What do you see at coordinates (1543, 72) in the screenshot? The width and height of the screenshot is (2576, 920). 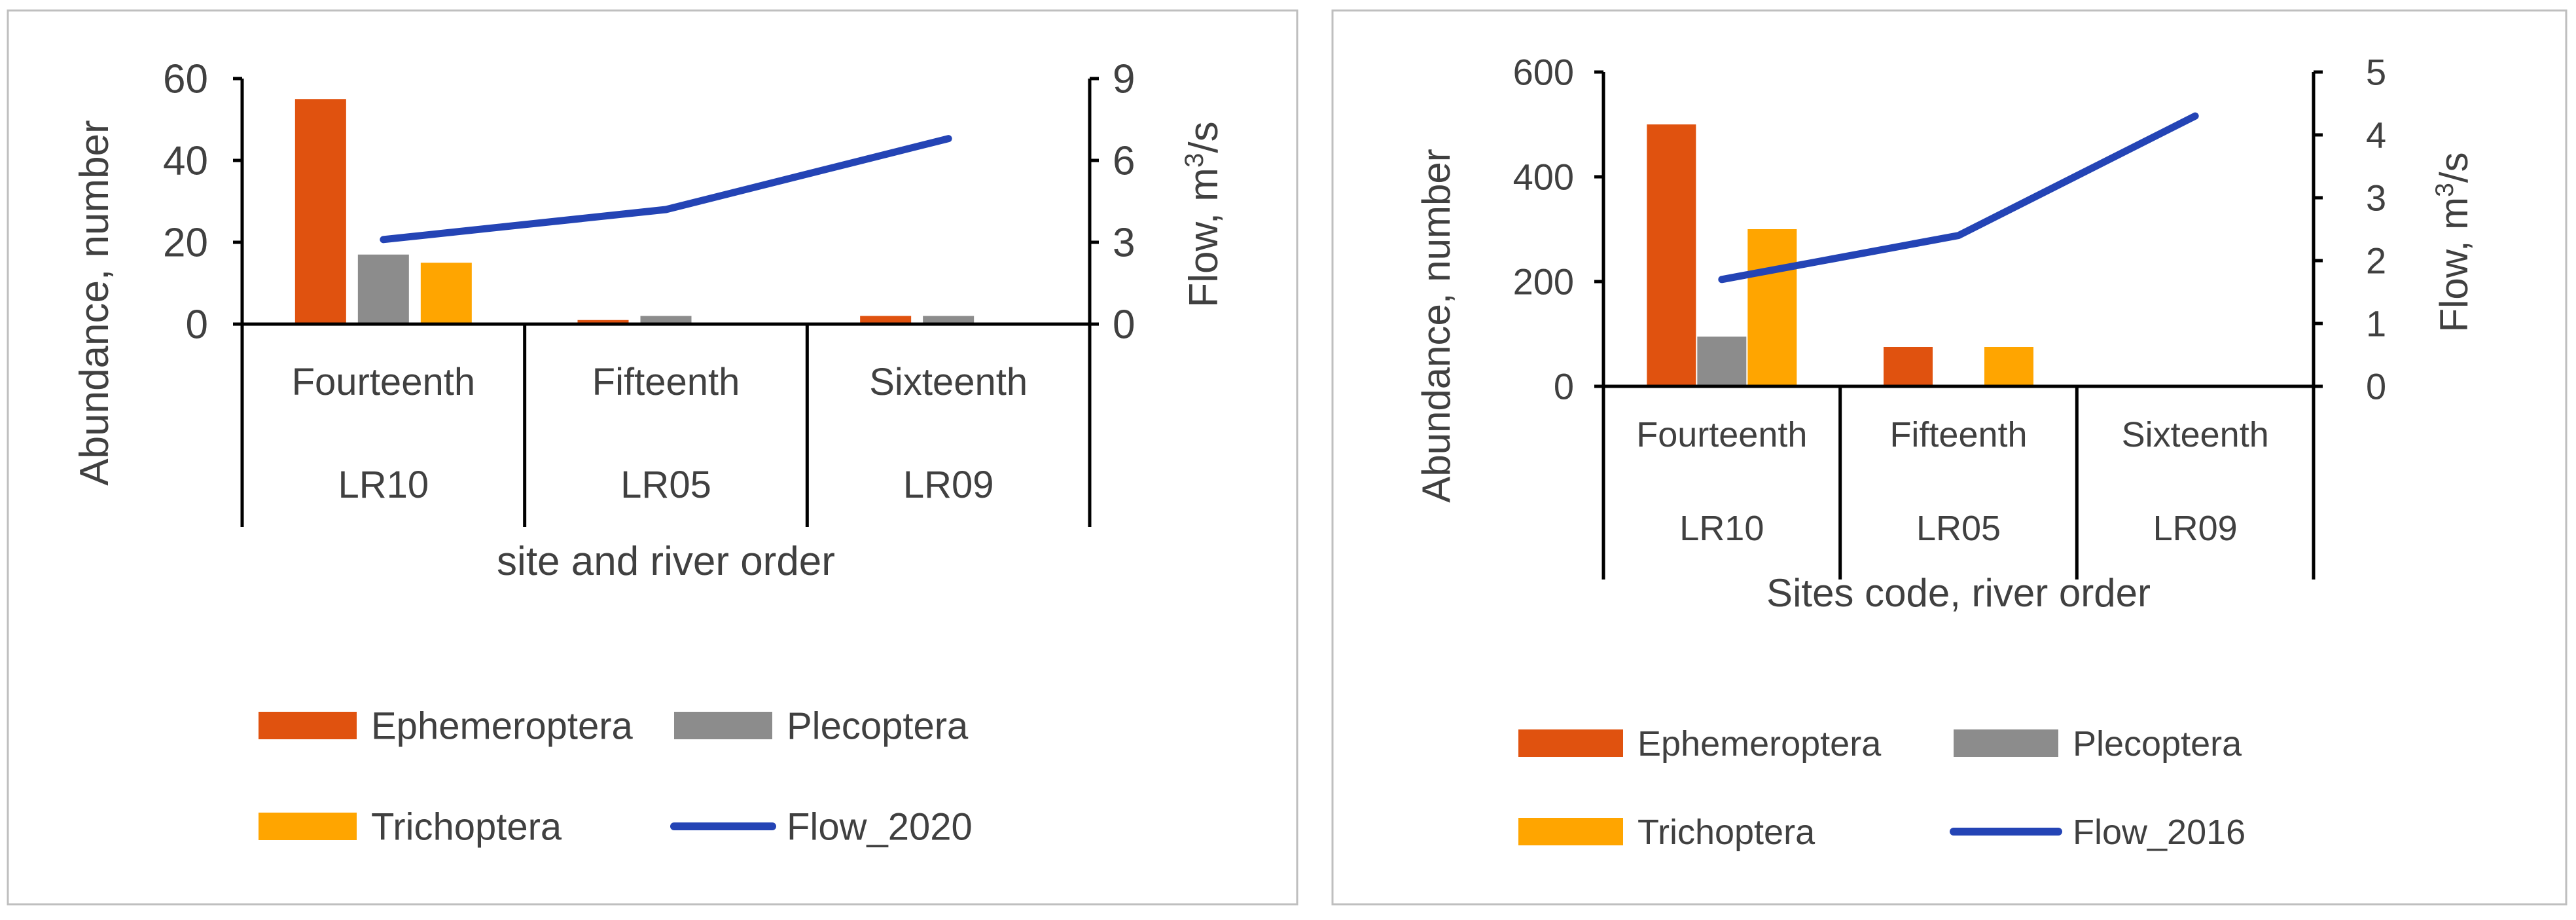 I see `left-axis-tick-label: 600` at bounding box center [1543, 72].